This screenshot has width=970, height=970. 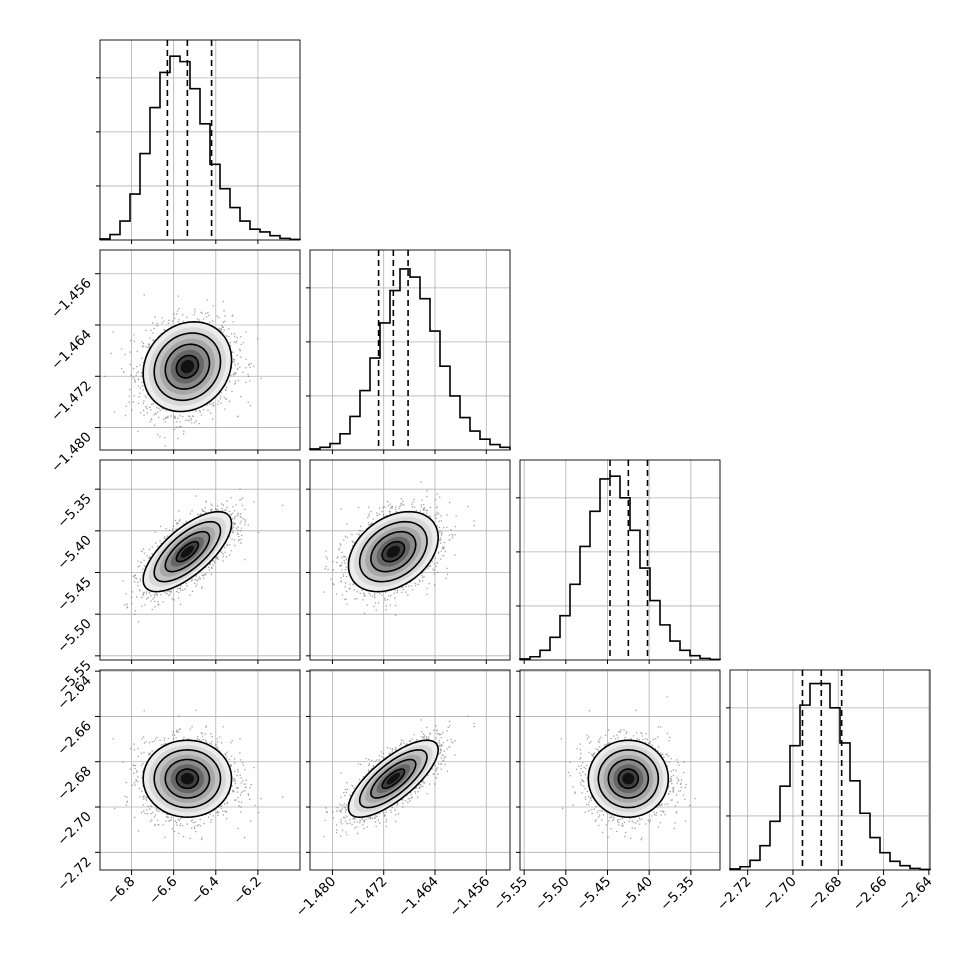 I want to click on histogram-p1, so click(x=200, y=148).